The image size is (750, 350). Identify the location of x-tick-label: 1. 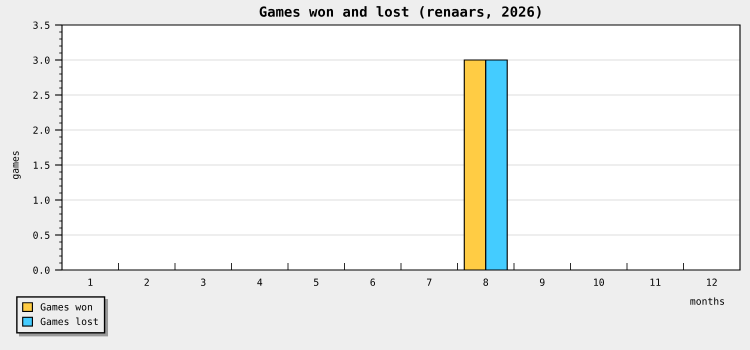
(90, 282).